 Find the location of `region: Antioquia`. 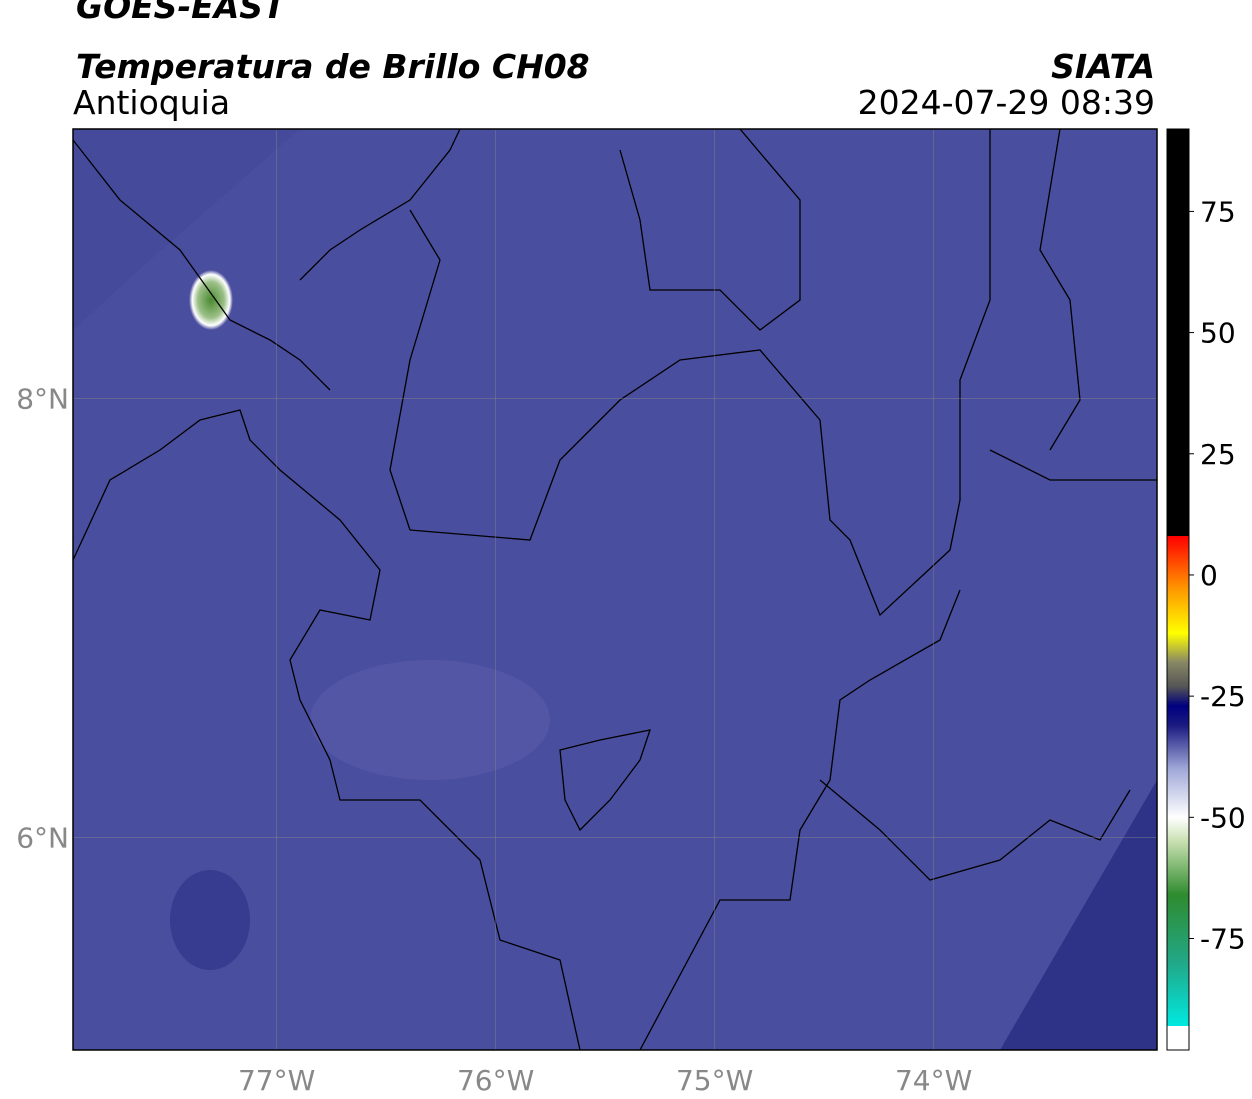

region: Antioquia is located at coordinates (151, 102).